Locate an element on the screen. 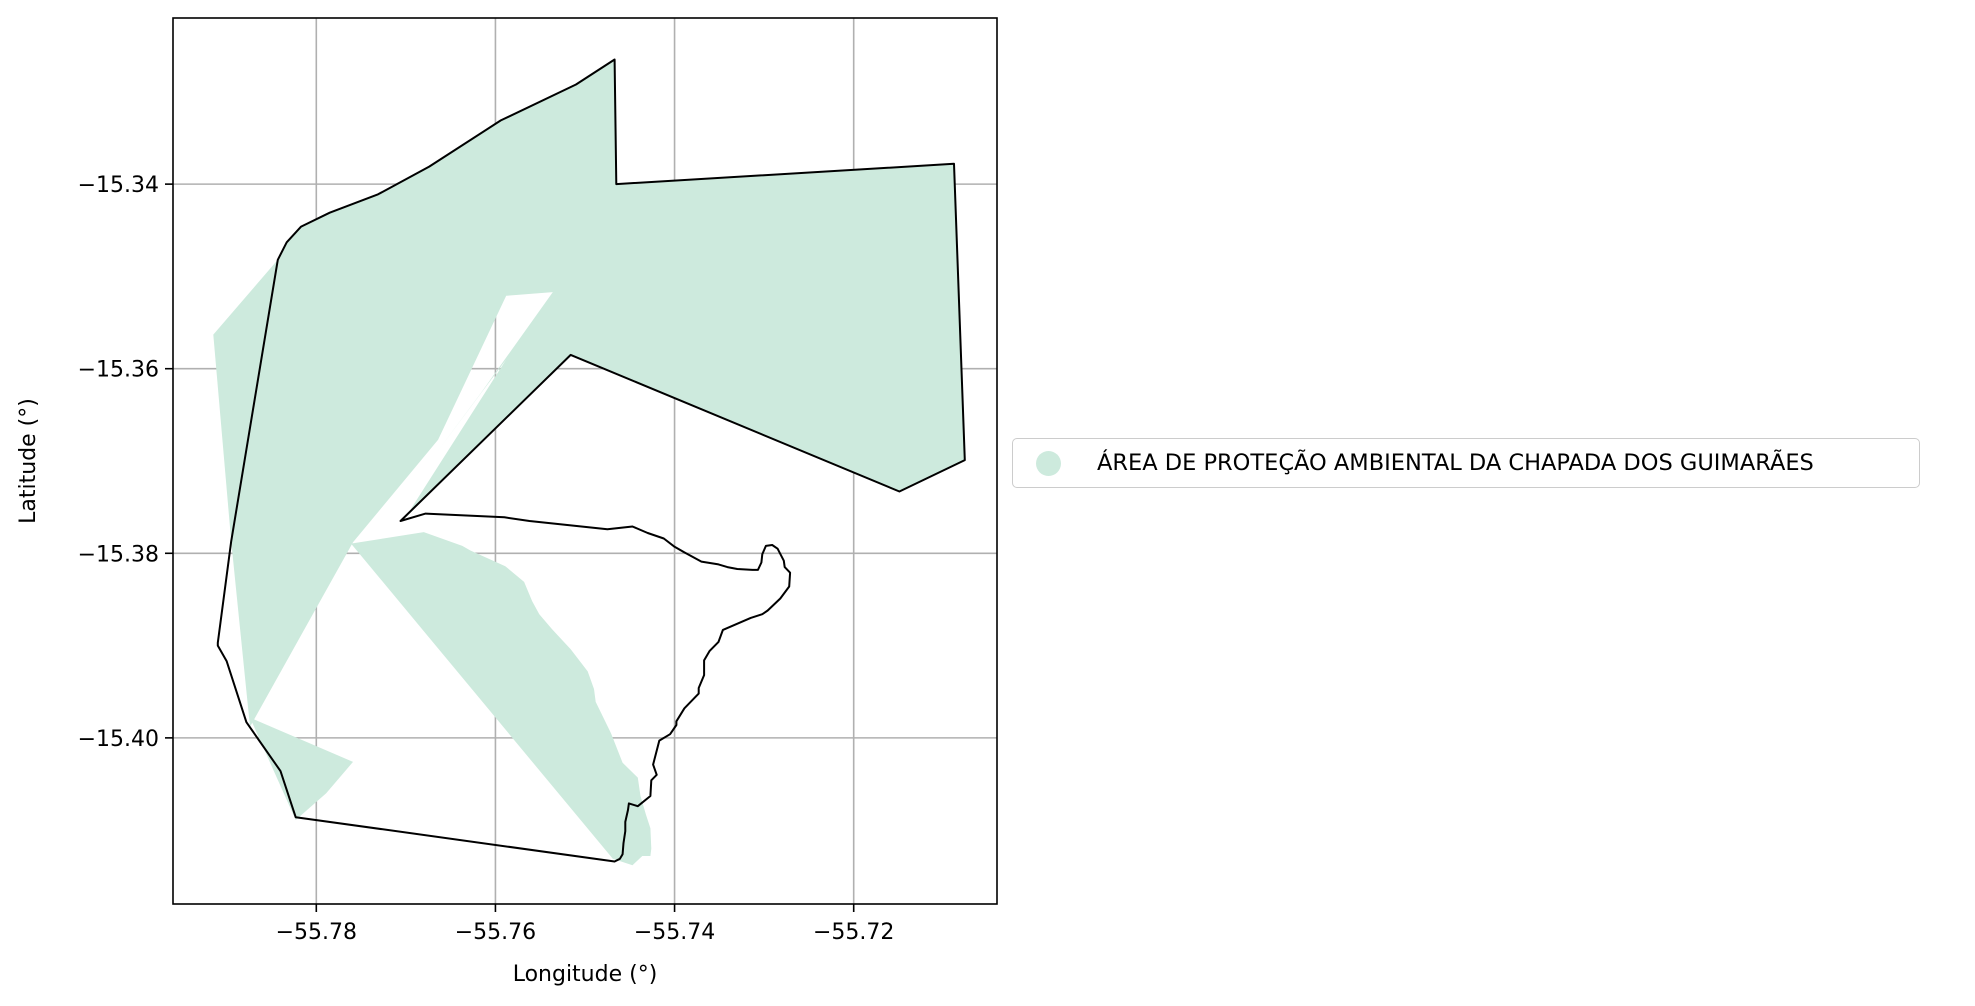  y-tick-label: −15.40 is located at coordinates (118, 739).